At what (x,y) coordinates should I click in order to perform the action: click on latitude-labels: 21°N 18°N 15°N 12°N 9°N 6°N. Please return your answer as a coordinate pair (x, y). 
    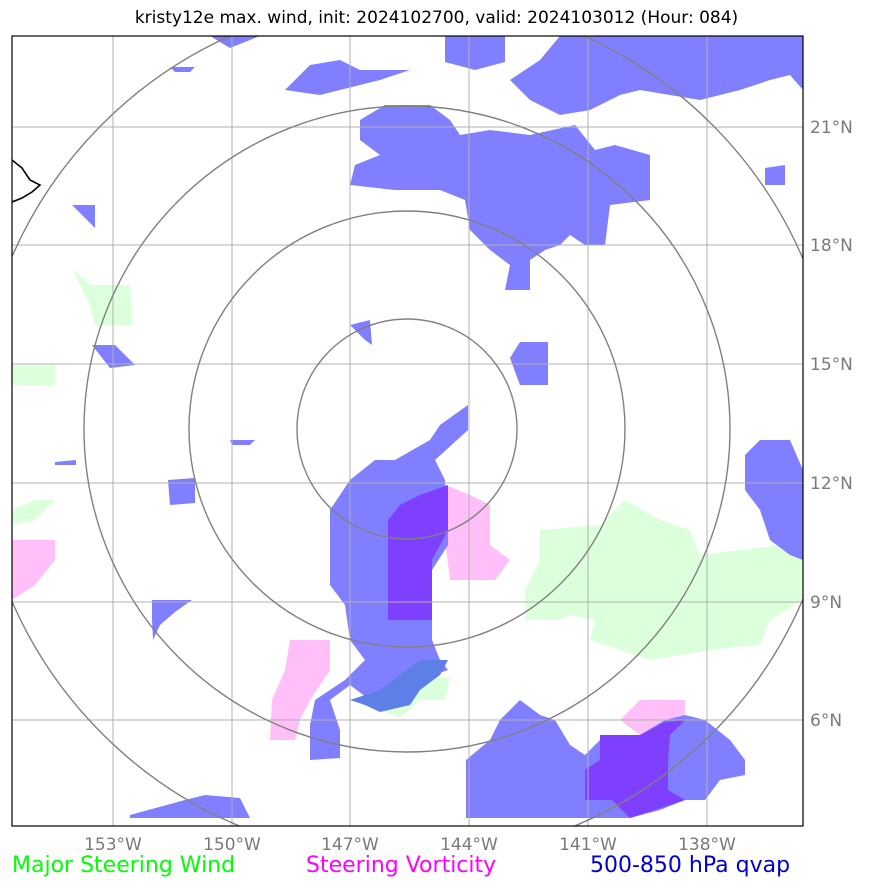
    Looking at the image, I should click on (831, 424).